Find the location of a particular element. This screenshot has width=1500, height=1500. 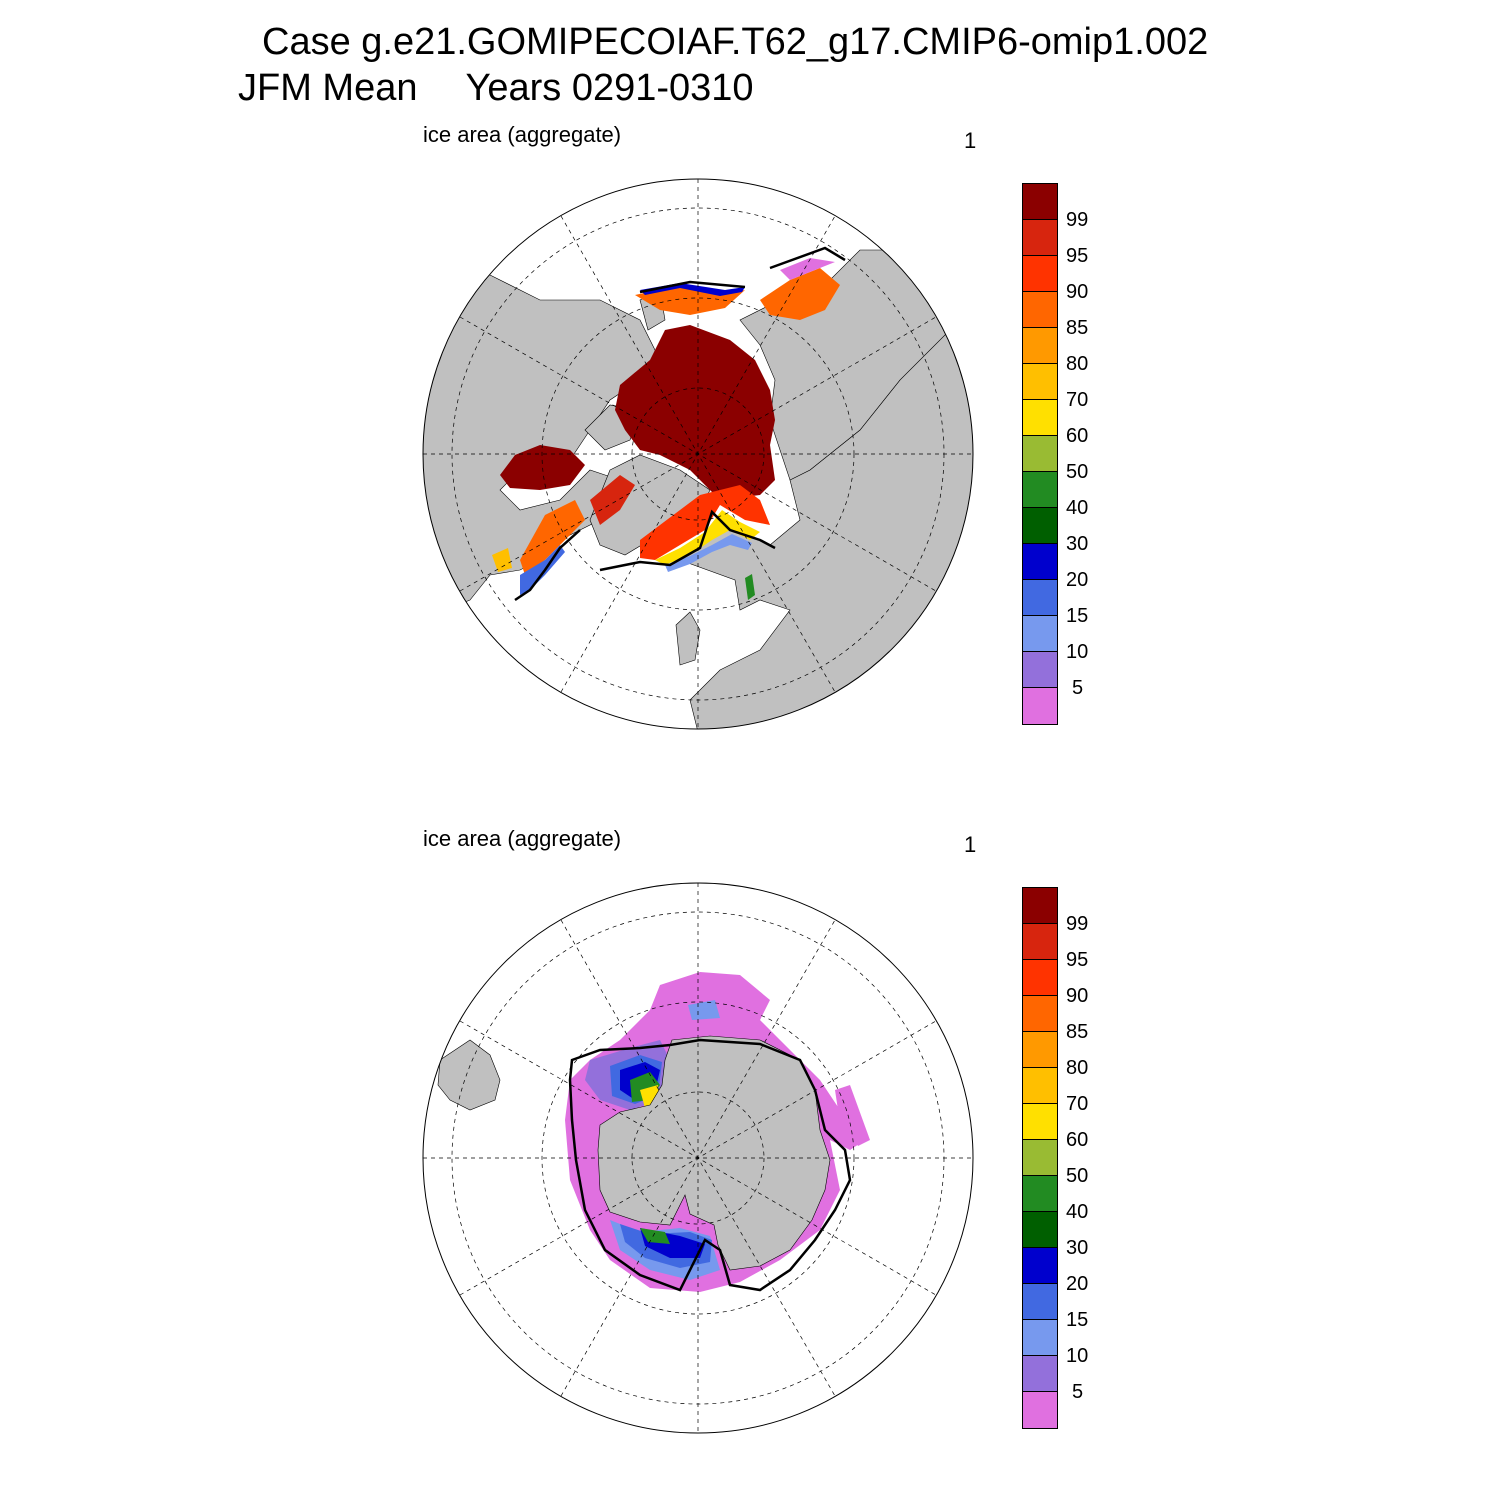

south-panel-number: 1 is located at coordinates (970, 844).